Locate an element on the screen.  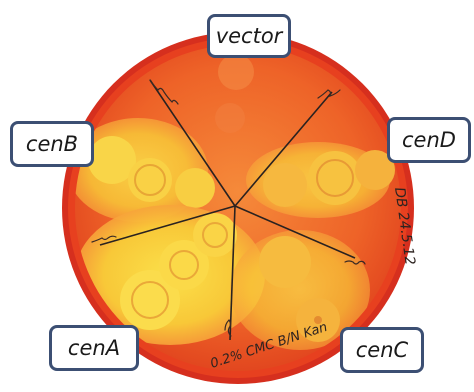
marking-cenC is located at coordinates (355, 262).